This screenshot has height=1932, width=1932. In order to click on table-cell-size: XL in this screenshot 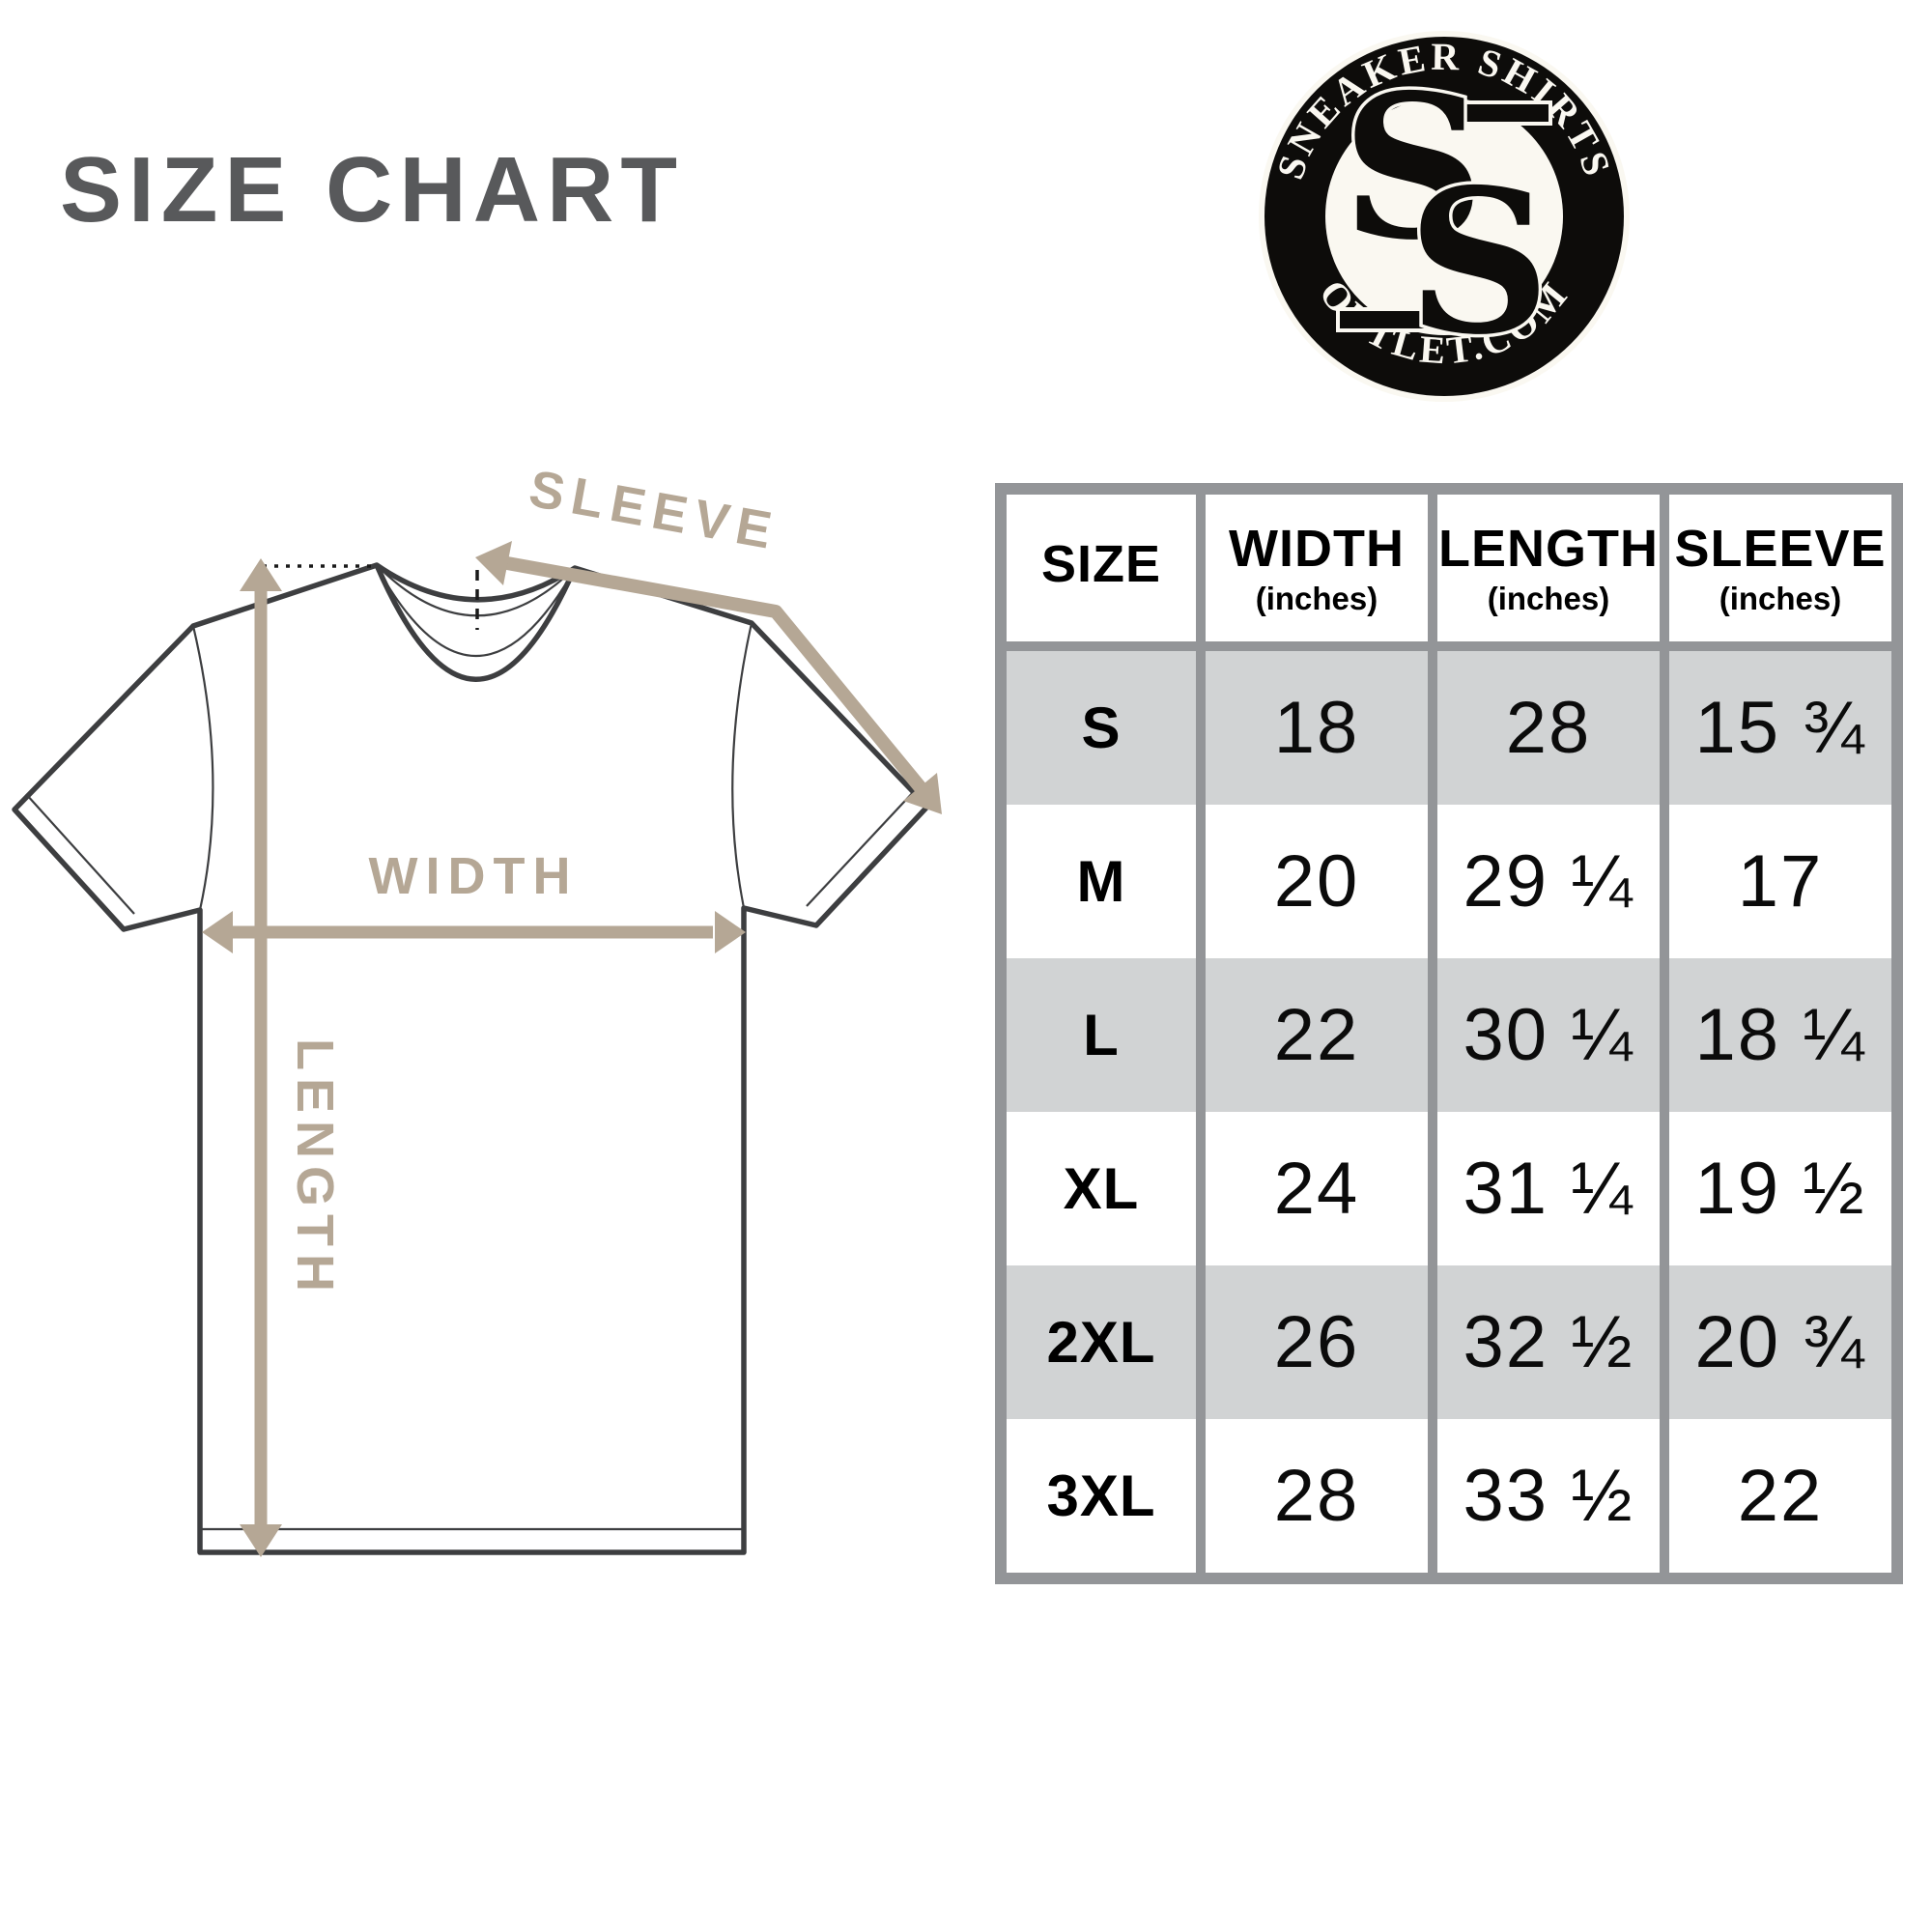, I will do `click(1101, 1188)`.